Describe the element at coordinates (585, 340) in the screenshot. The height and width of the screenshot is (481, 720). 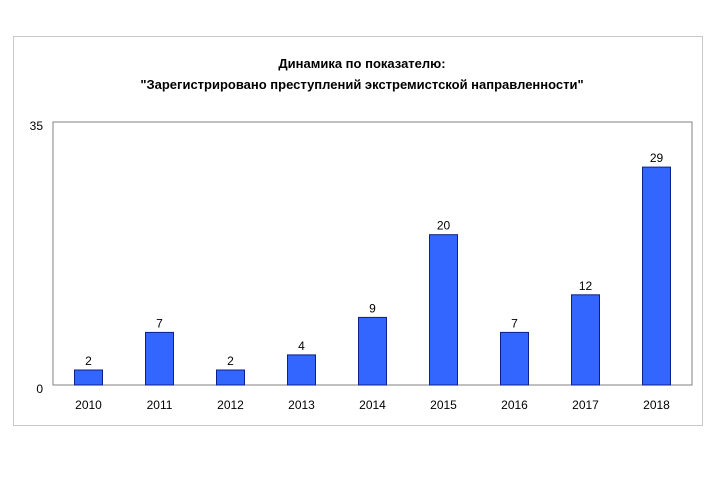
I see `bar-2017` at that location.